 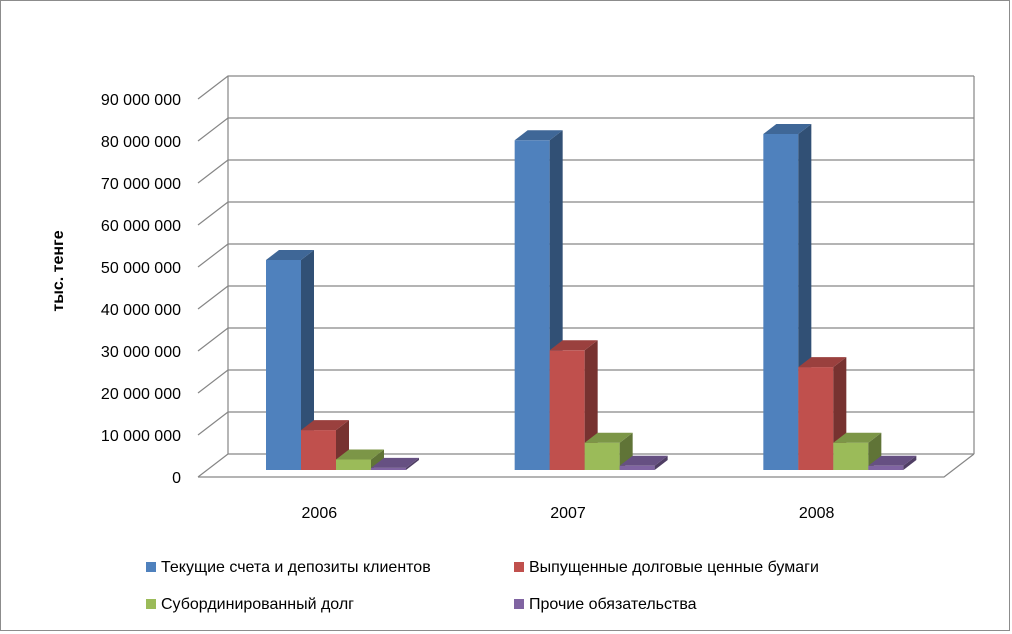 I want to click on legend-label: Субординированный долг, so click(x=257, y=604).